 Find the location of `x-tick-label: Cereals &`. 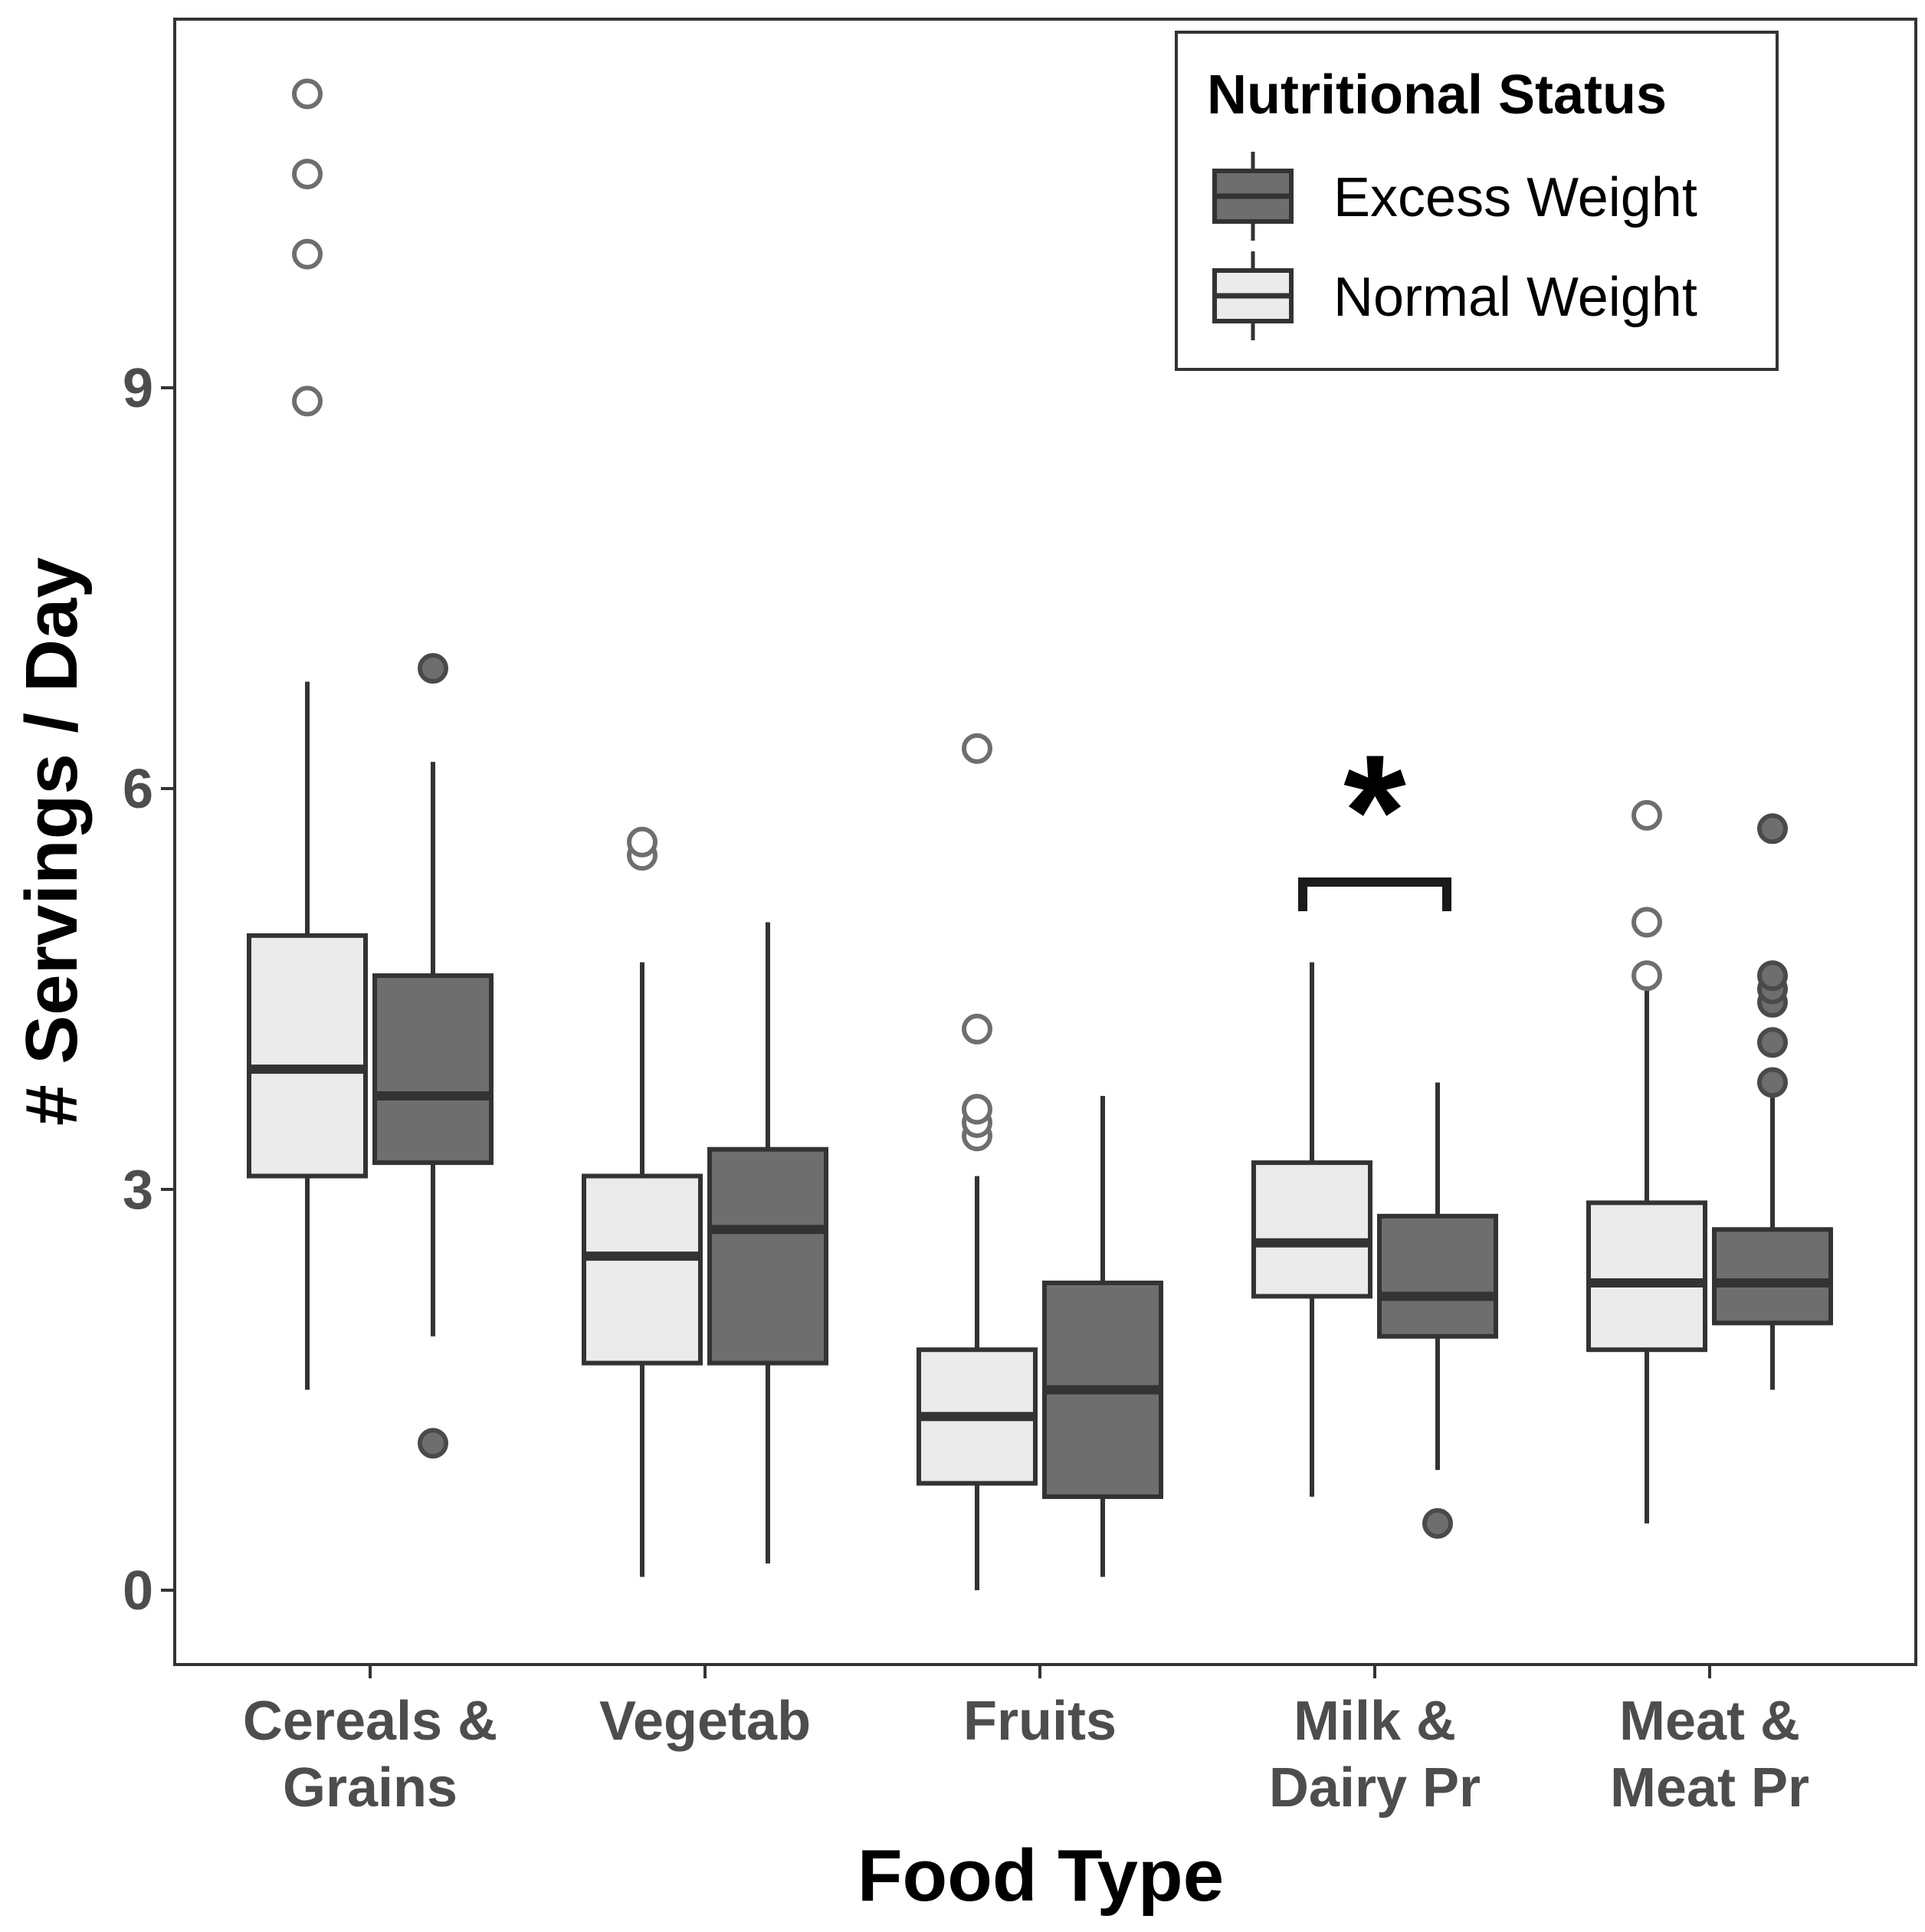

x-tick-label: Cereals & is located at coordinates (370, 1721).